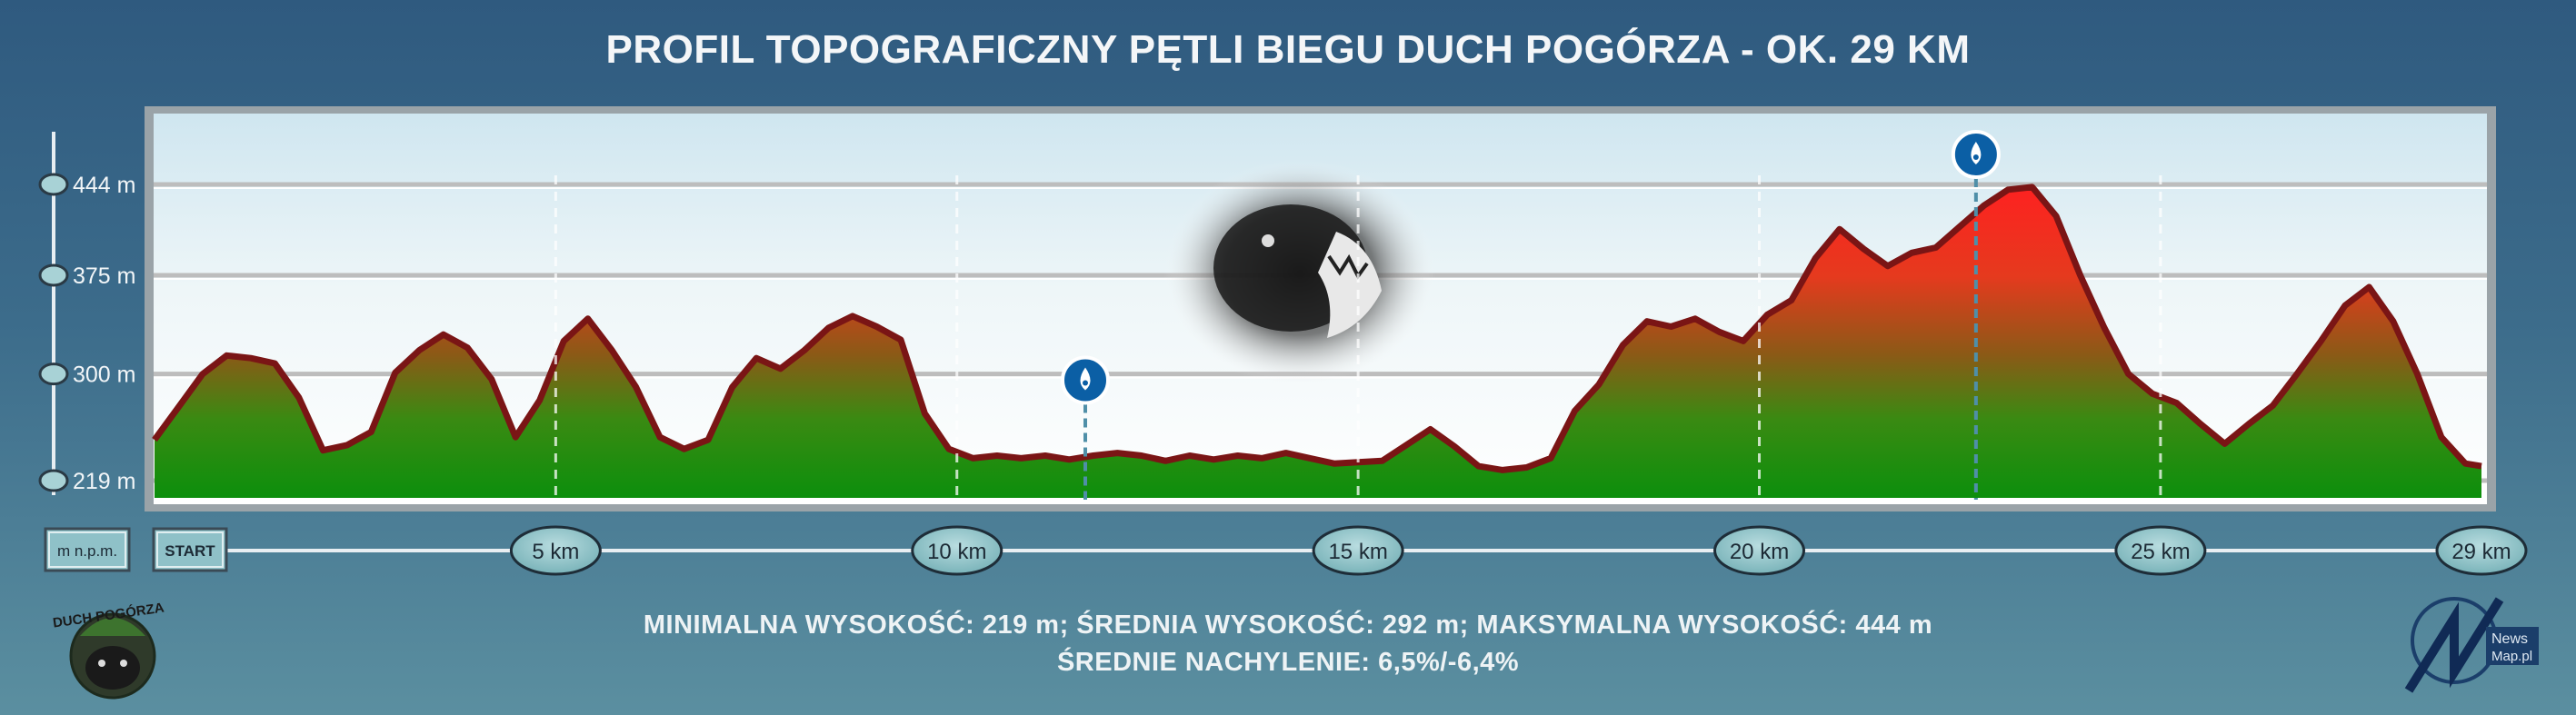 The width and height of the screenshot is (2576, 715). What do you see at coordinates (2509, 639) in the screenshot?
I see `logo-right-line1: News` at bounding box center [2509, 639].